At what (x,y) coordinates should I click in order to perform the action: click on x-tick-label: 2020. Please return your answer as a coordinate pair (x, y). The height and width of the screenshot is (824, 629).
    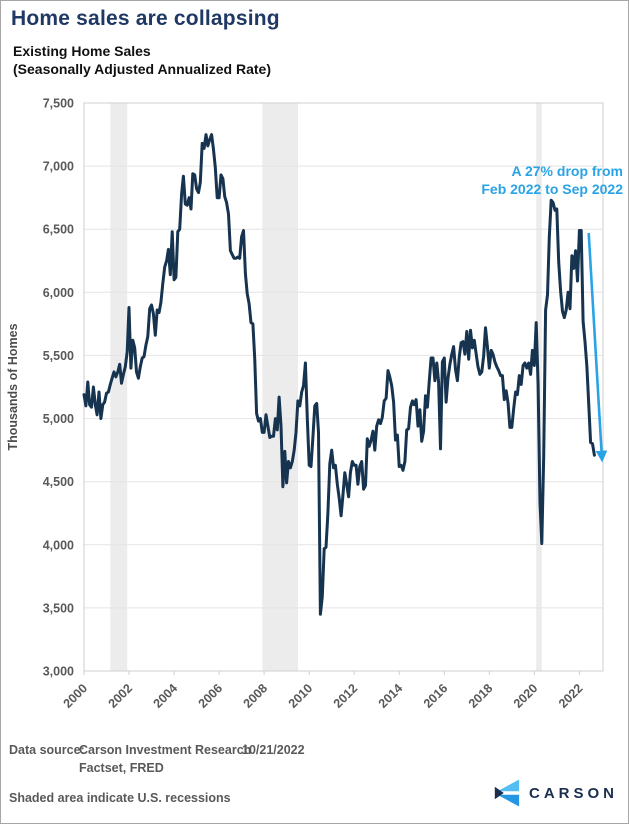
    Looking at the image, I should click on (526, 696).